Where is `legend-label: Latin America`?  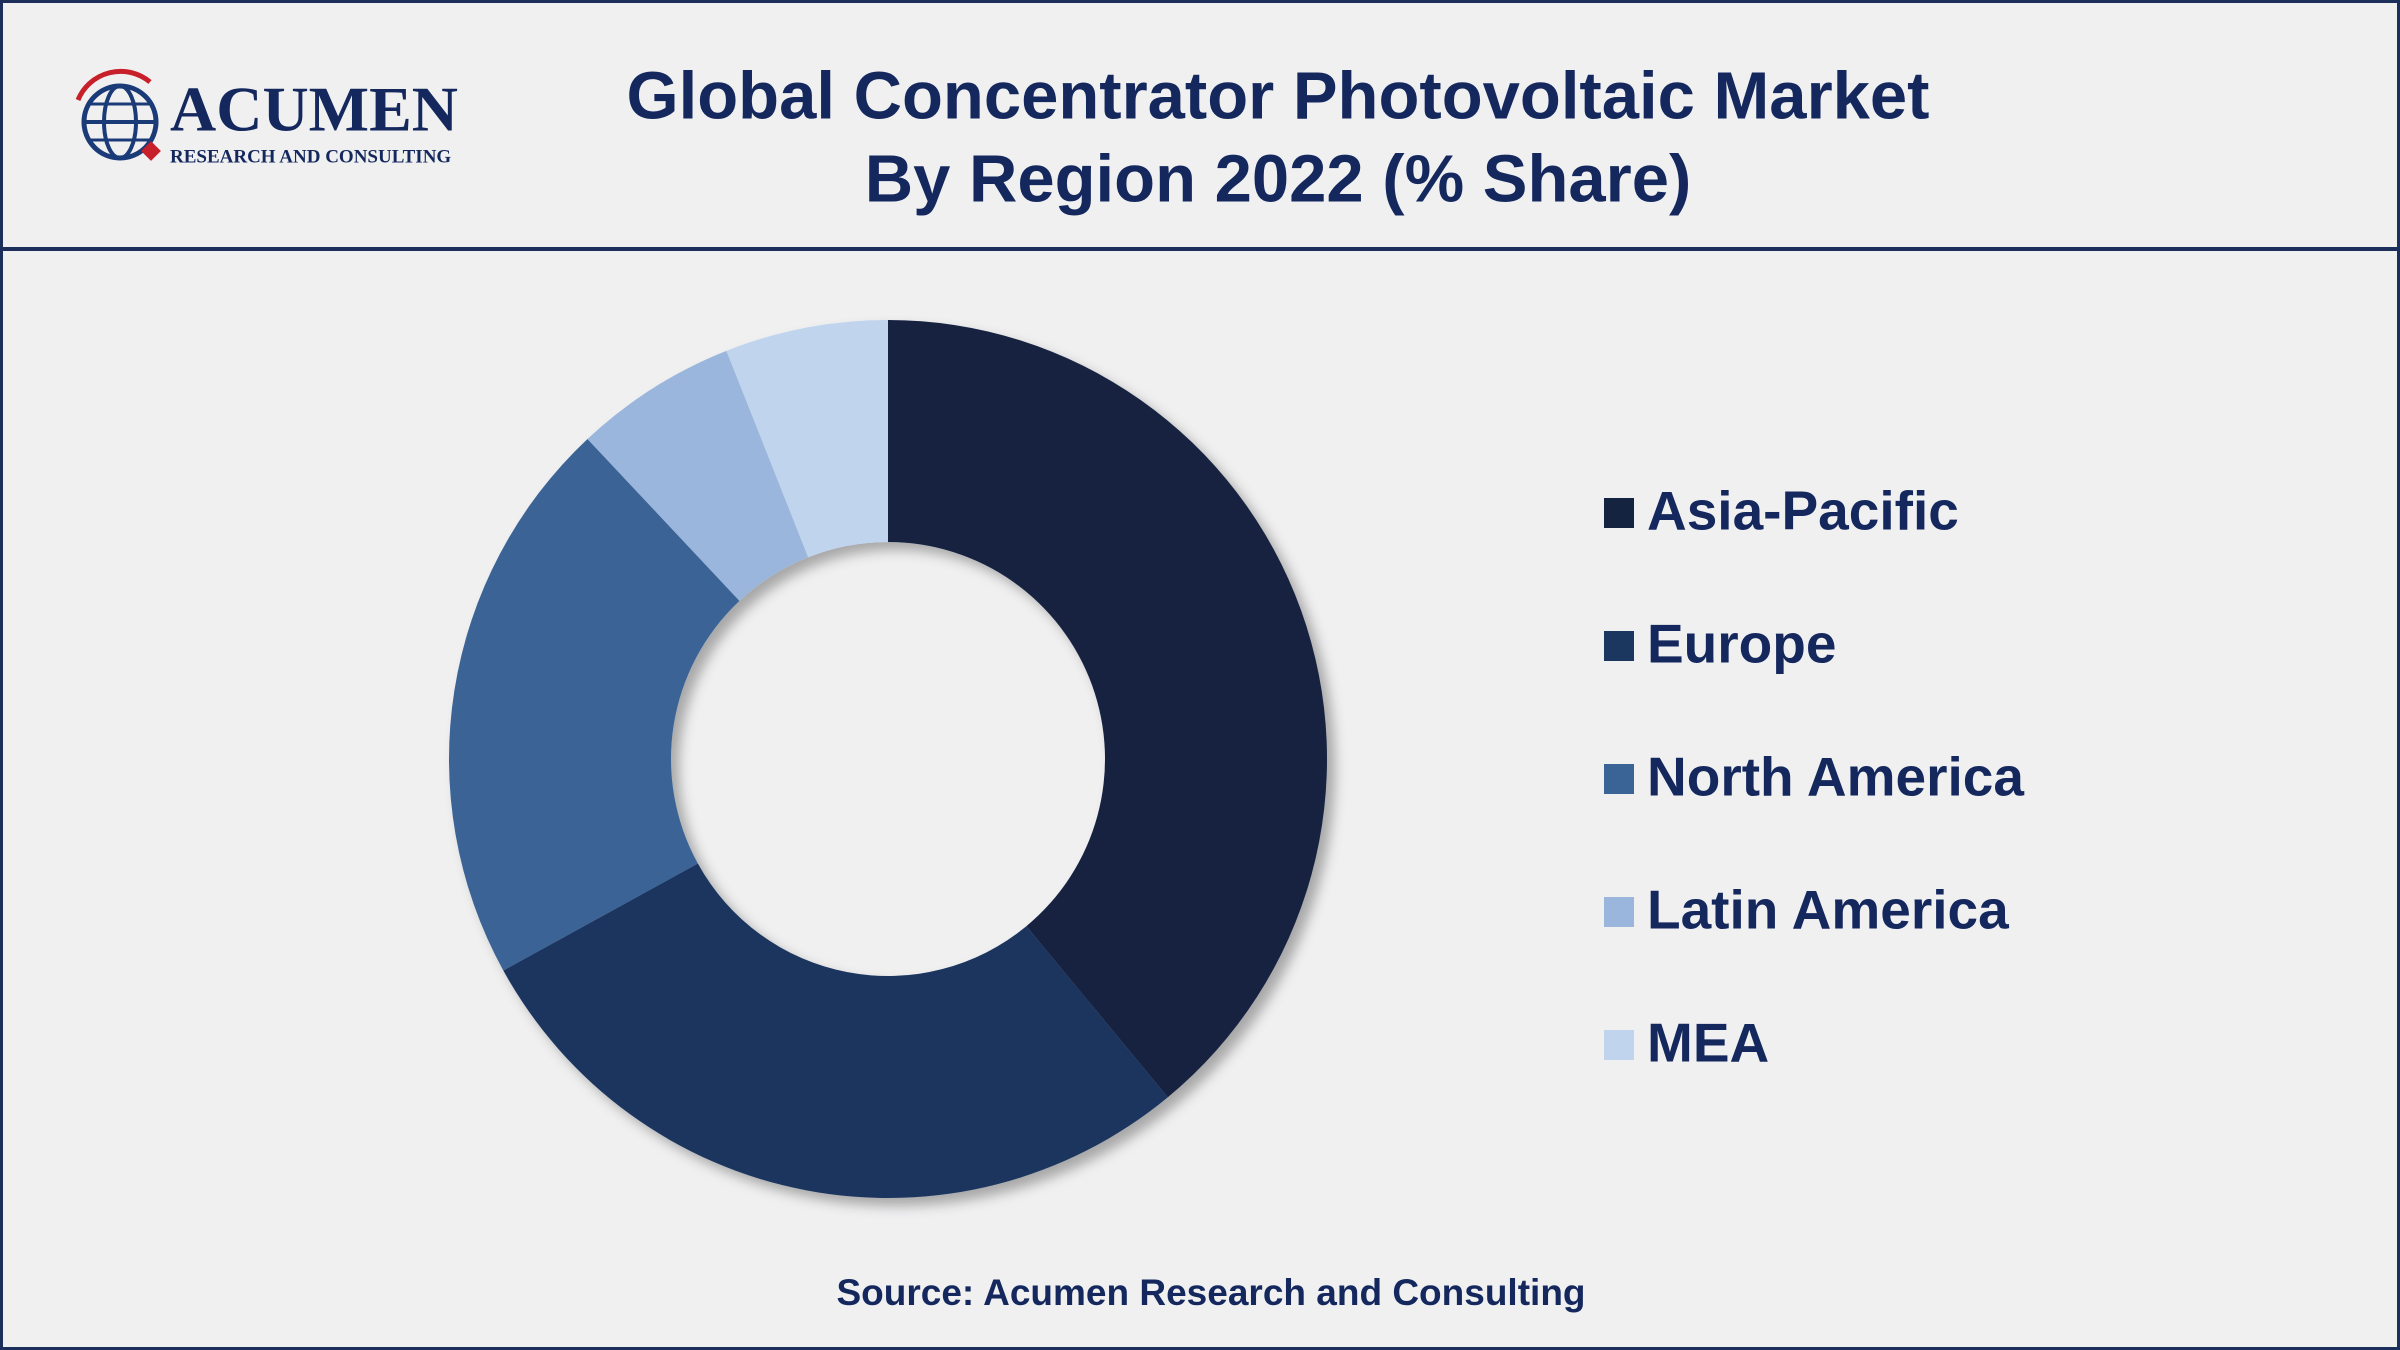
legend-label: Latin America is located at coordinates (1828, 910).